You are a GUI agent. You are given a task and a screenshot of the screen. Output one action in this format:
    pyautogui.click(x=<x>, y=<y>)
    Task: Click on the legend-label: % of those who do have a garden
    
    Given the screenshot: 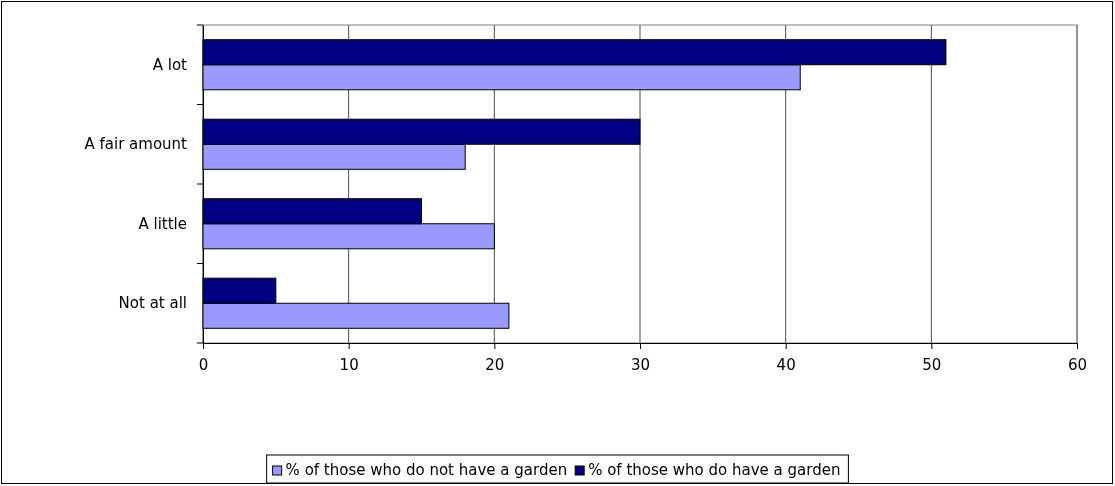 What is the action you would take?
    pyautogui.click(x=714, y=470)
    